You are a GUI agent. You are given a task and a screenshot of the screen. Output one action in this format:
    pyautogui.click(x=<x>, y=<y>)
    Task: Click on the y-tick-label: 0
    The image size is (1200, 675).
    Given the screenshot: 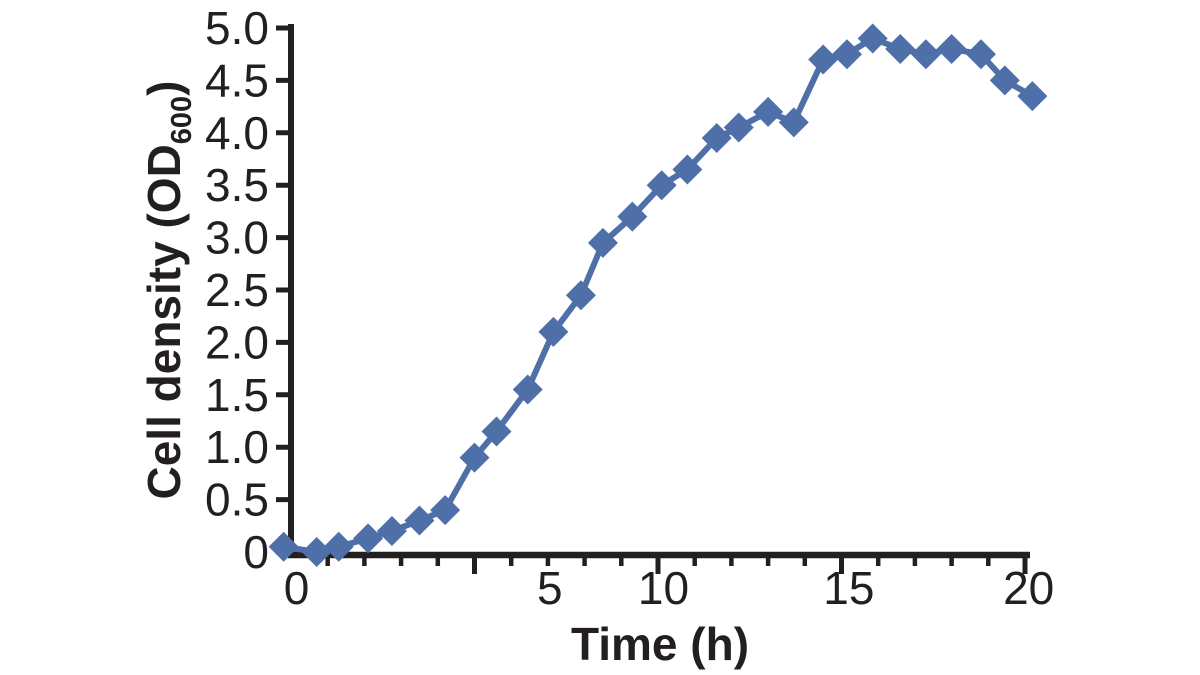 What is the action you would take?
    pyautogui.click(x=256, y=552)
    